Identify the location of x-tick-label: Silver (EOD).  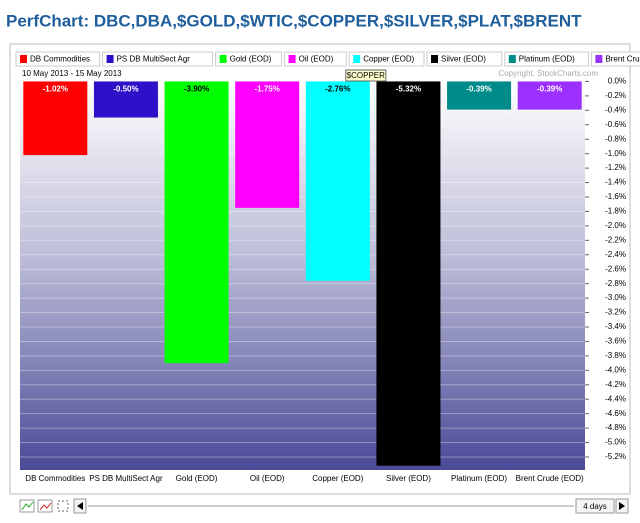
(408, 478).